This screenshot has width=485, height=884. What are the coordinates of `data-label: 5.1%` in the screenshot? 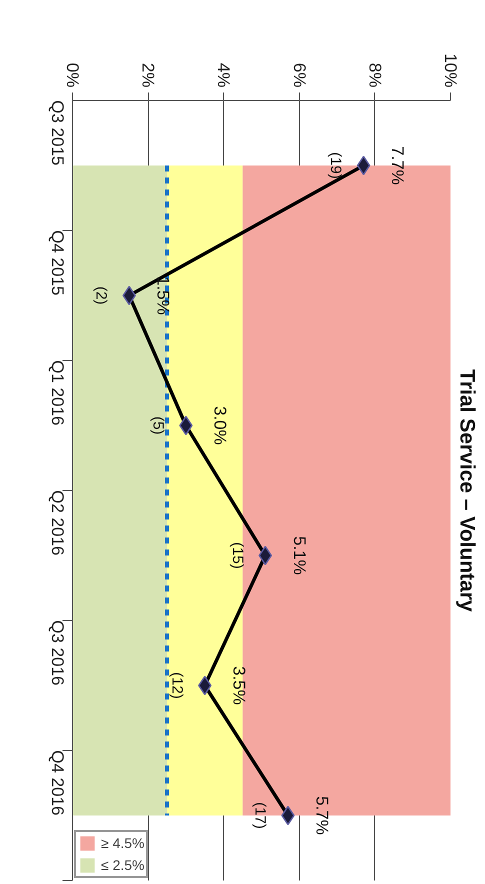 It's located at (299, 555).